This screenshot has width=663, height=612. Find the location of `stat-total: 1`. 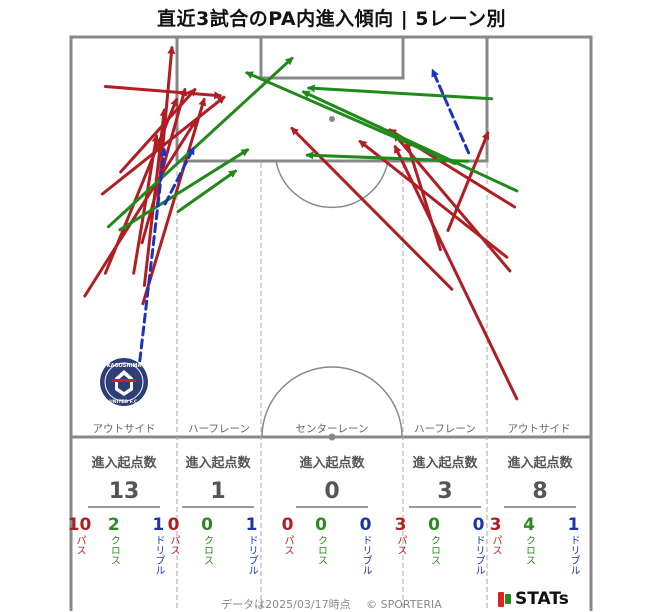

stat-total: 1 is located at coordinates (218, 493).